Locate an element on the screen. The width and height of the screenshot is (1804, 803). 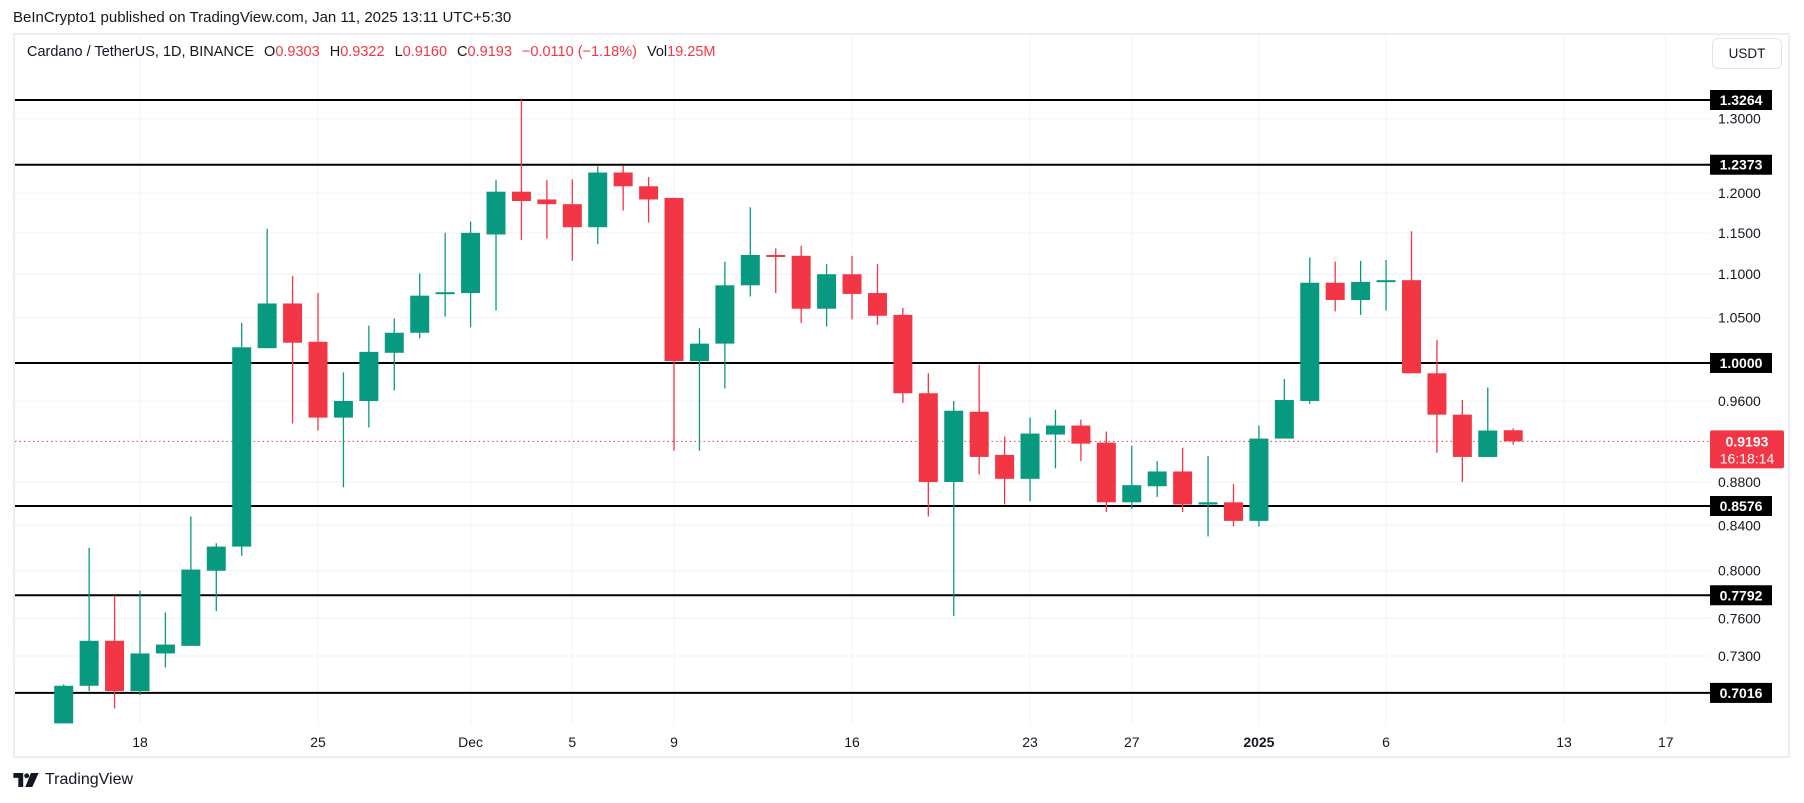
symbol-name: Cardano / TetherUS, 1D, BINANCE is located at coordinates (140, 52).